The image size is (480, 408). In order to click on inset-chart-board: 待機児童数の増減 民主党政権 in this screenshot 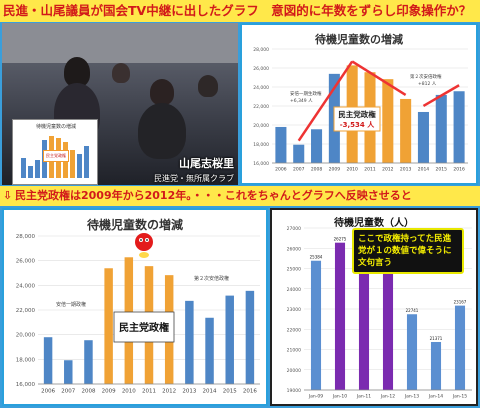, I will do `click(55, 152)`.